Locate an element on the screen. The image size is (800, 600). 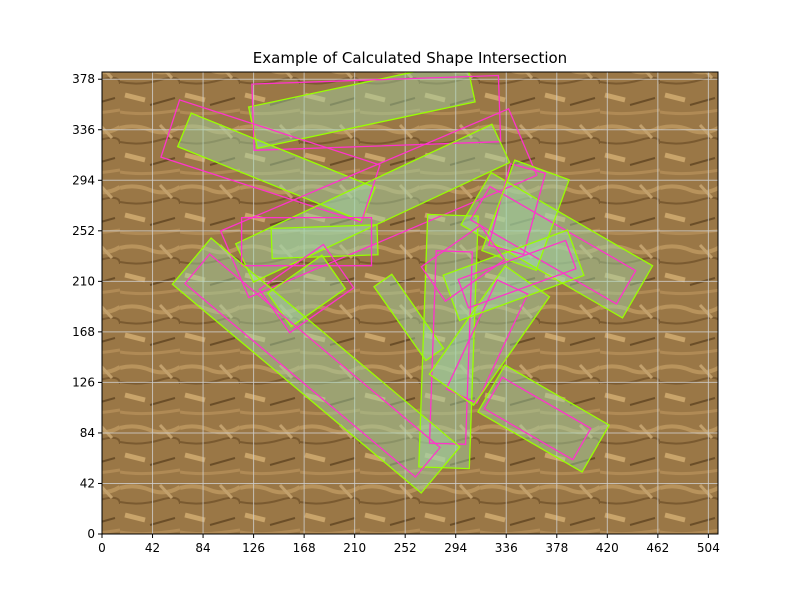
x-tick-label: 168 is located at coordinates (304, 548).